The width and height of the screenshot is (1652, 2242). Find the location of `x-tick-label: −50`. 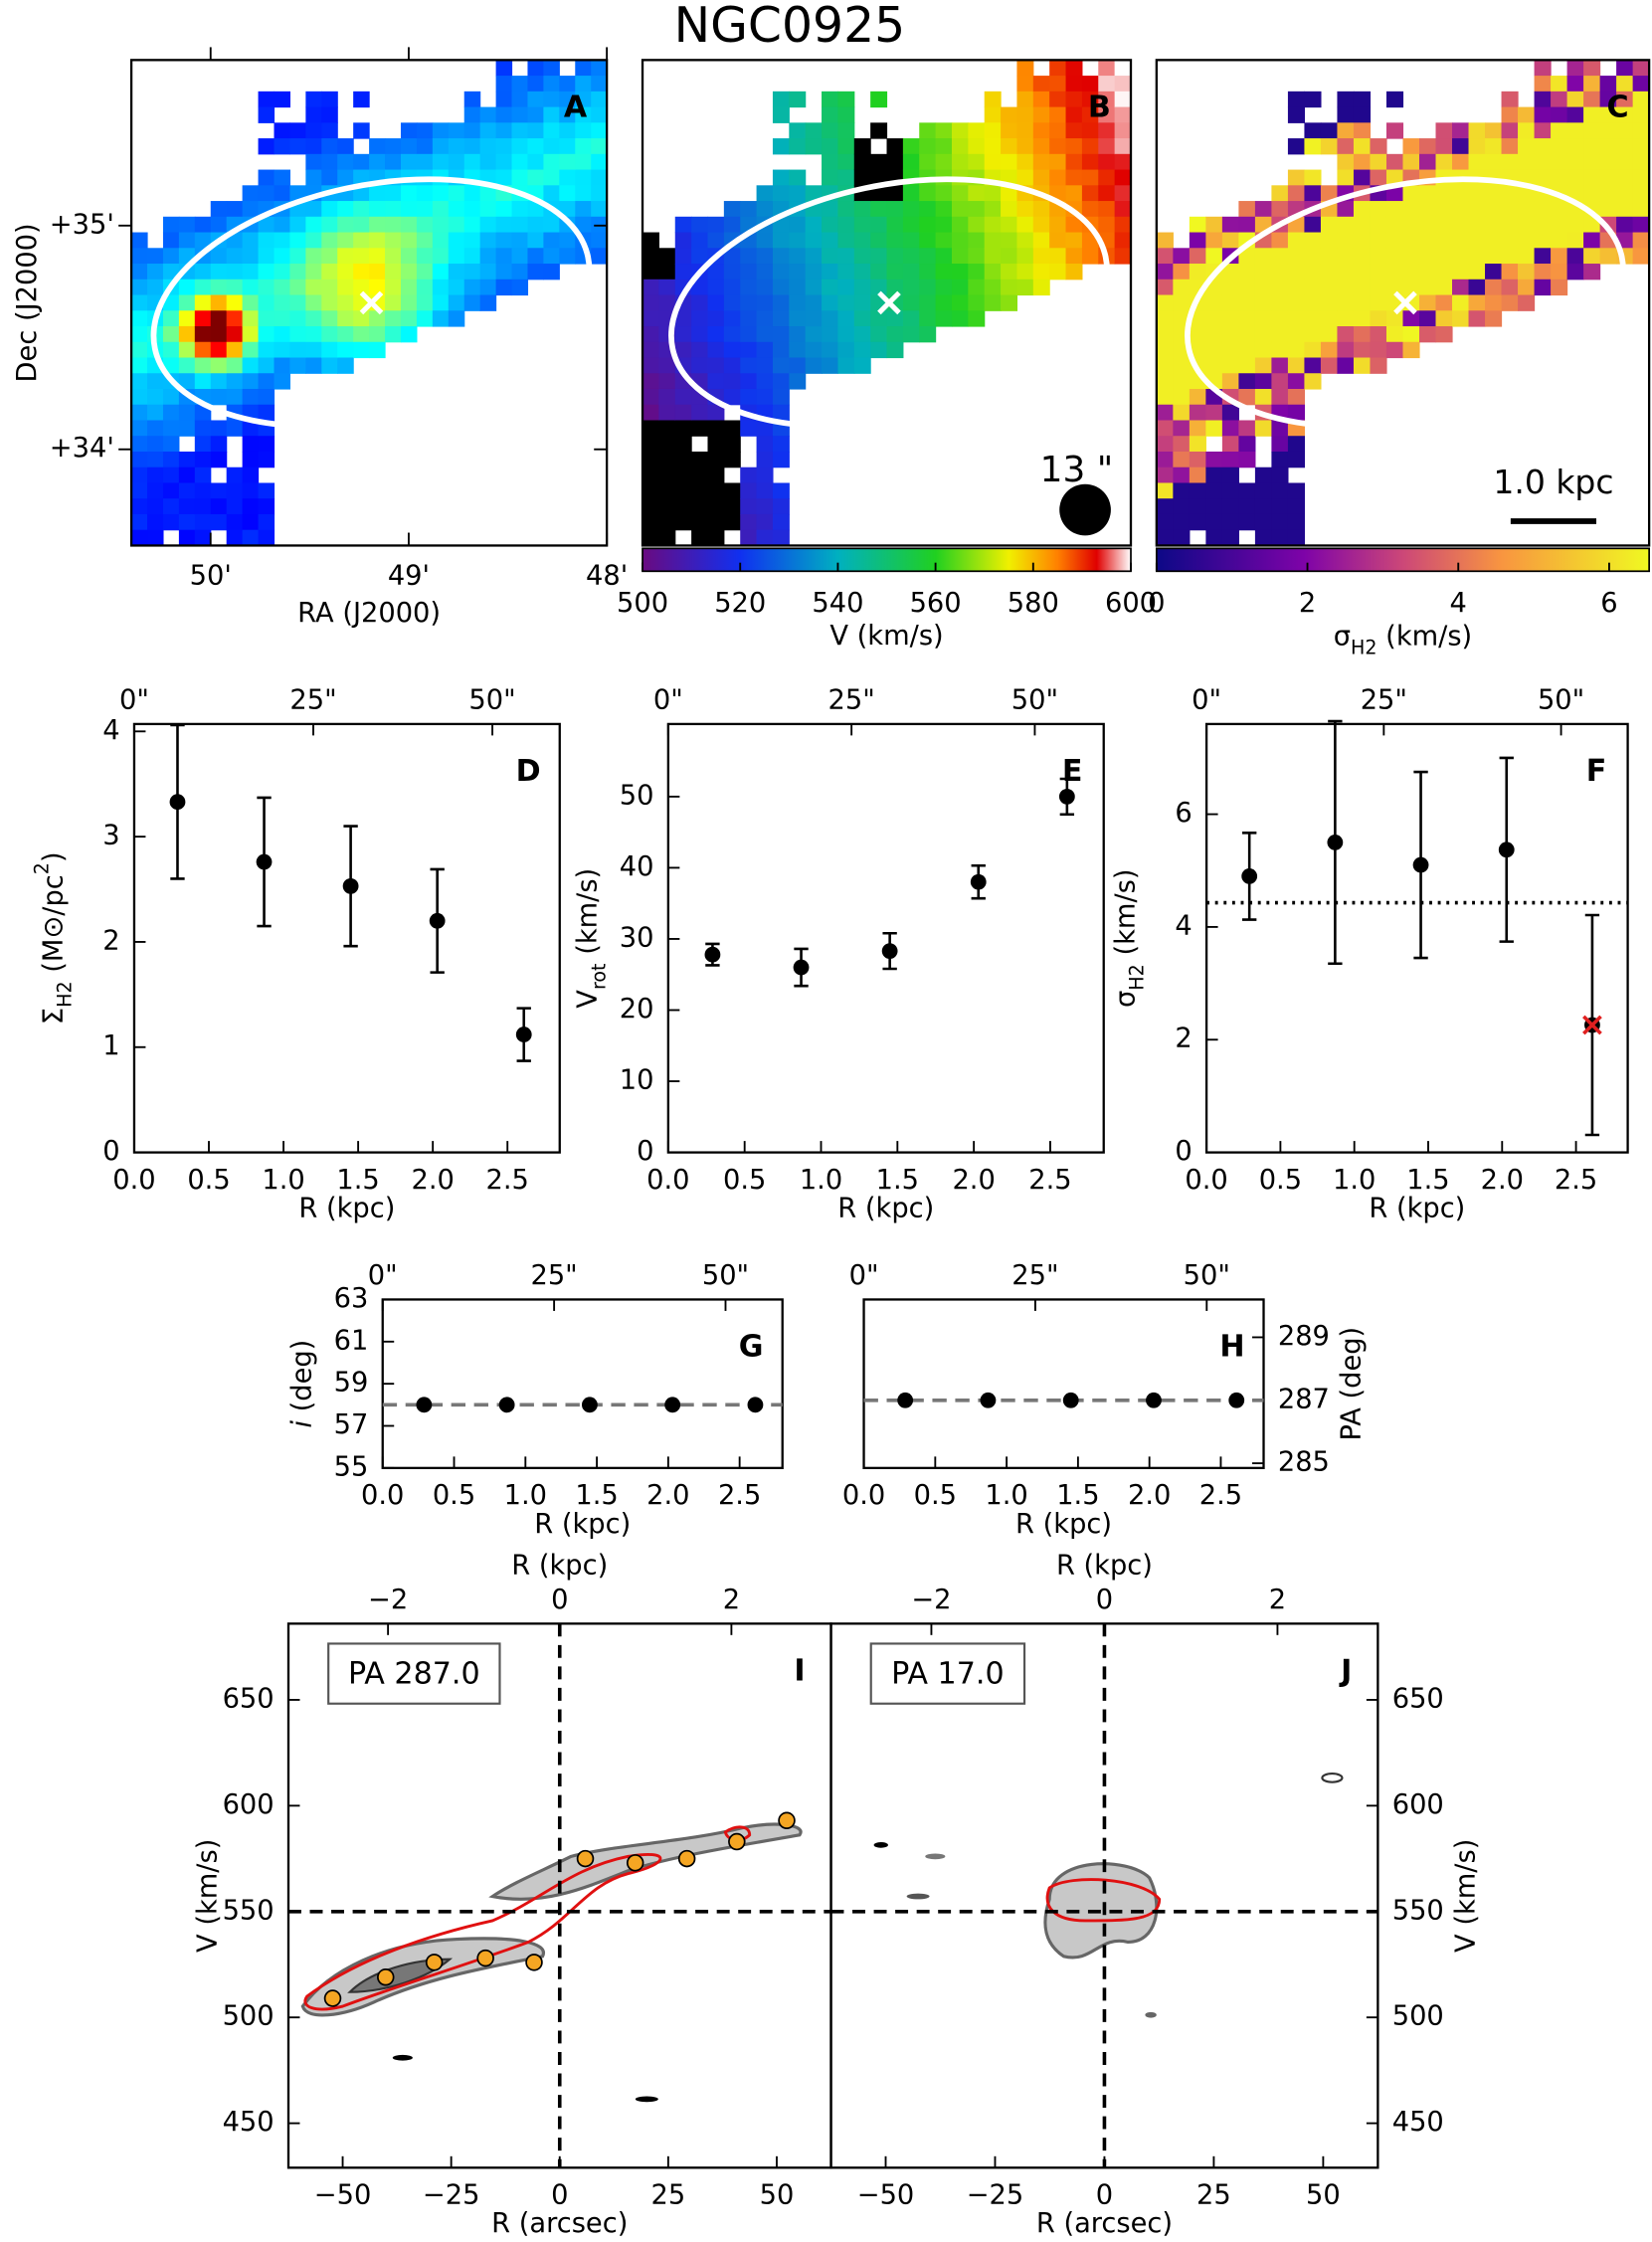

x-tick-label: −50 is located at coordinates (343, 2195).